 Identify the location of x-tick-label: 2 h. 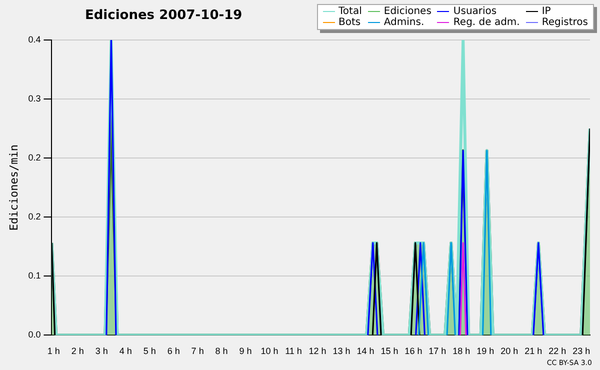
(77, 351).